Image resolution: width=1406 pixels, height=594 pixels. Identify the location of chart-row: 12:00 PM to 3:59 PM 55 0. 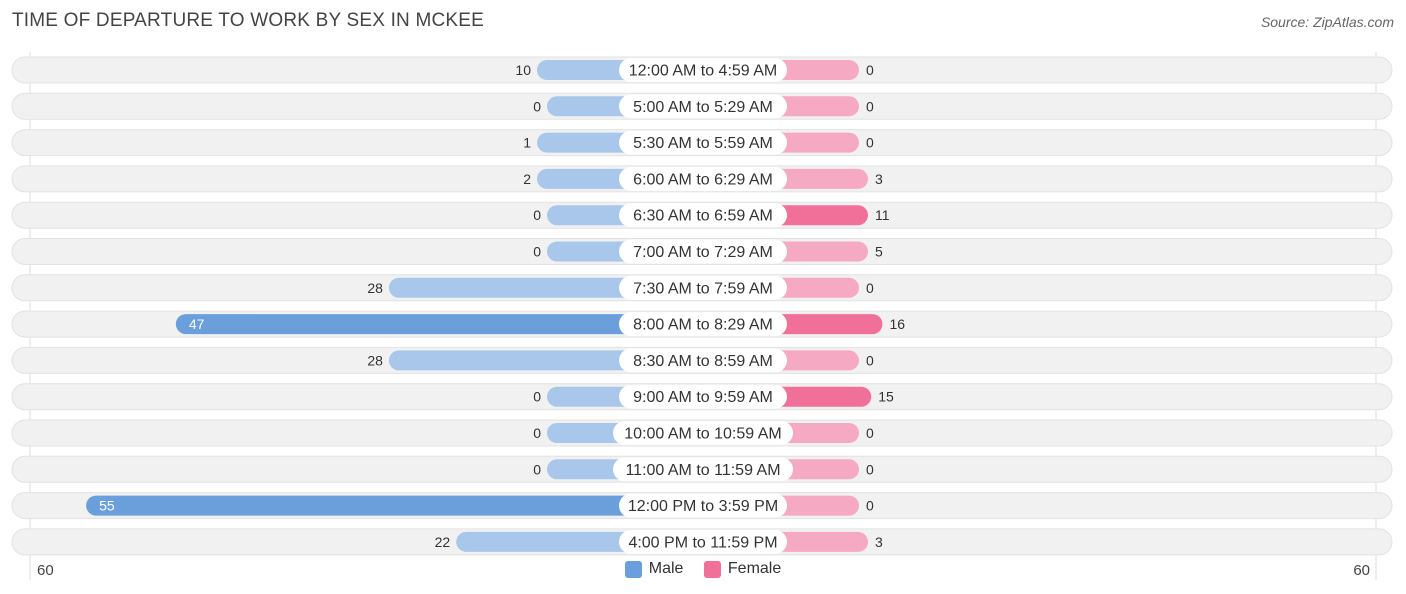
(702, 506).